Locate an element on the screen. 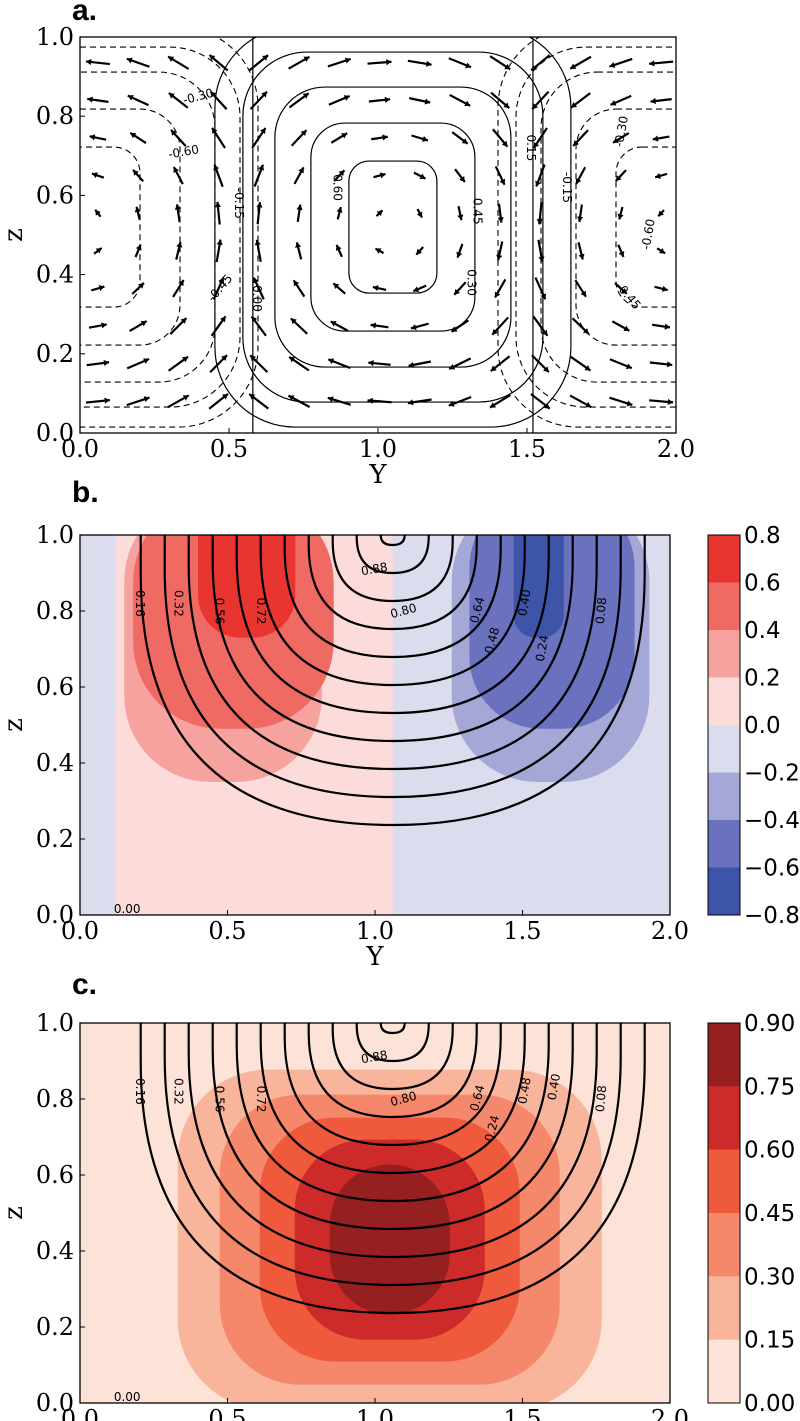 This screenshot has height=1421, width=800. panel-c-ytick-label: 0.4 is located at coordinates (55, 1251).